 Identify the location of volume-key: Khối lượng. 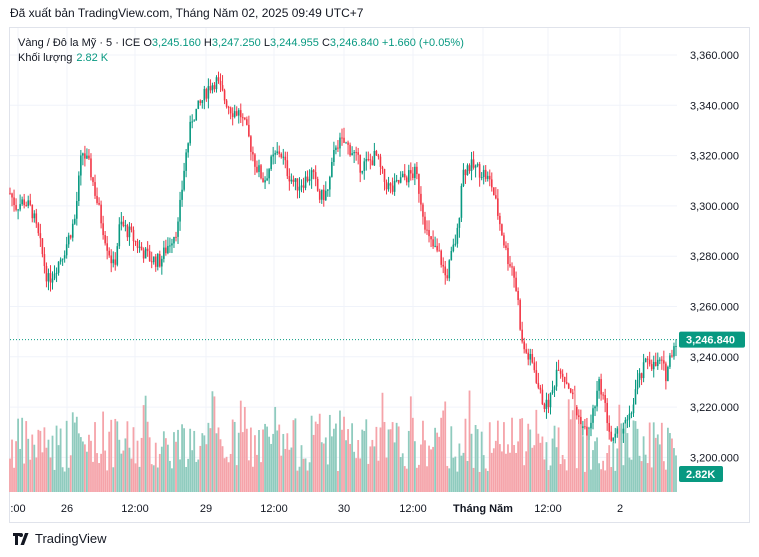
(45, 58).